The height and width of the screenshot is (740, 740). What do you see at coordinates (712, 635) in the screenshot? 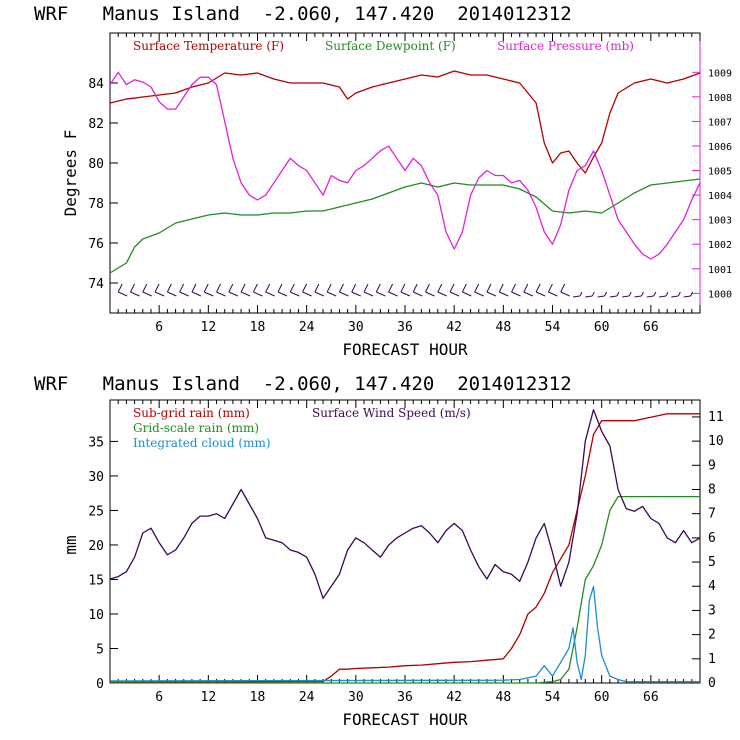
I see `y2-tick-label: 2` at bounding box center [712, 635].